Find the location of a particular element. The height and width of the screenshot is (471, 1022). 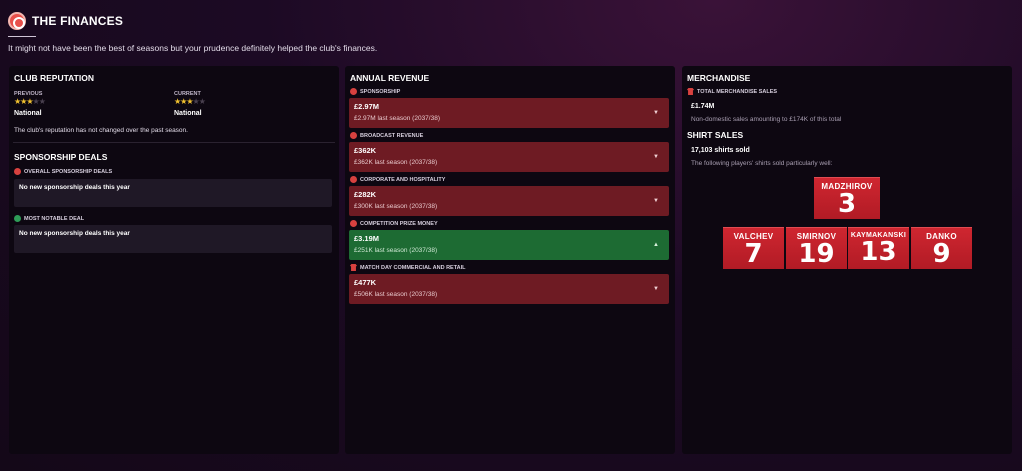

notable-deal-label: MOST NOTABLE DEAL is located at coordinates (49, 218).